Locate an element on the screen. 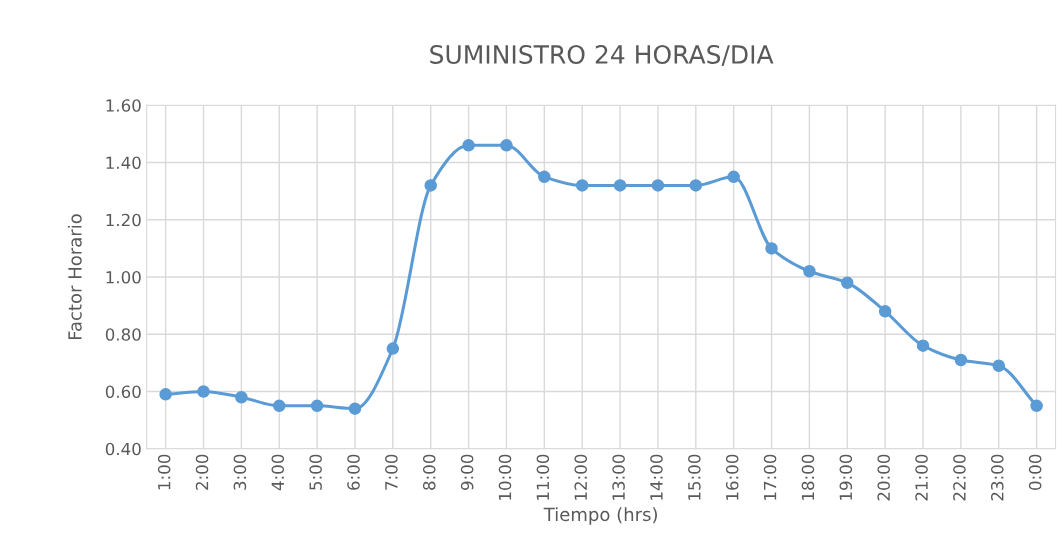 The image size is (1063, 554). x-tick-label: 0:00 is located at coordinates (1035, 472).